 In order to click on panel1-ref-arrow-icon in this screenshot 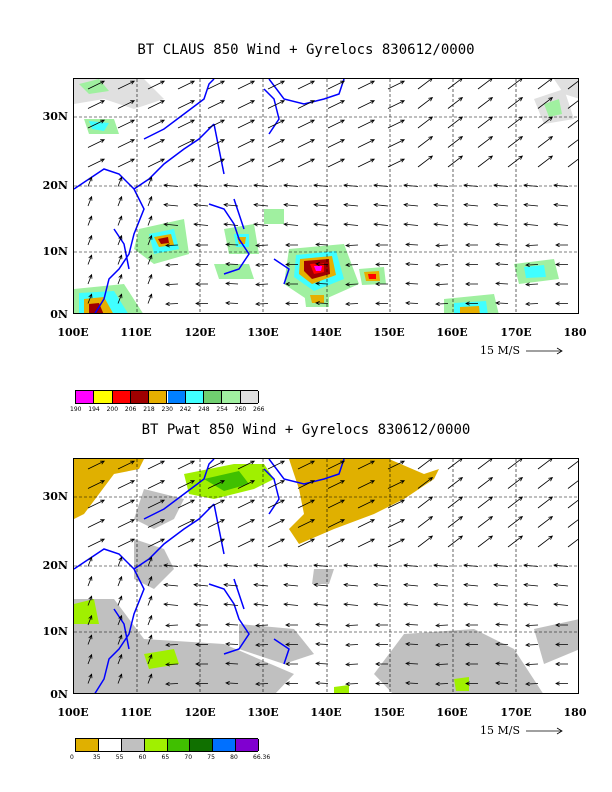, I will do `click(544, 351)`.